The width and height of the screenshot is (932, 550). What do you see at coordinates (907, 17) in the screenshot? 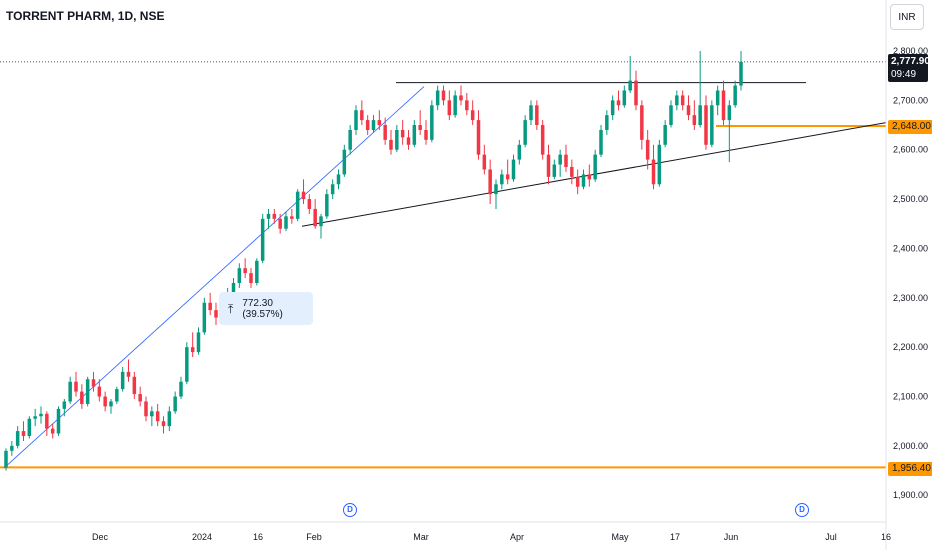
I see `currency-button: INR` at bounding box center [907, 17].